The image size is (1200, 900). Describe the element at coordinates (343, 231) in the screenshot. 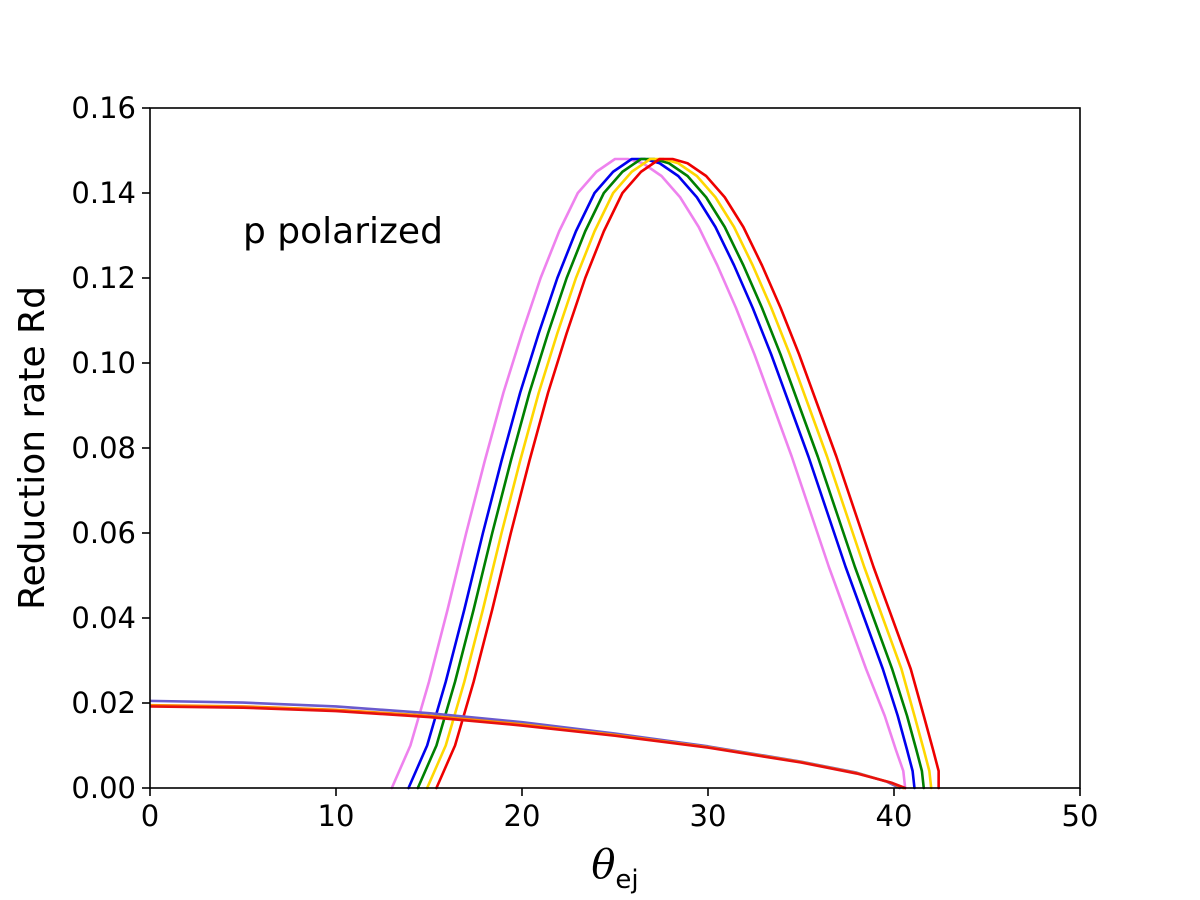

I see `annotation-polarization: p polarized` at that location.